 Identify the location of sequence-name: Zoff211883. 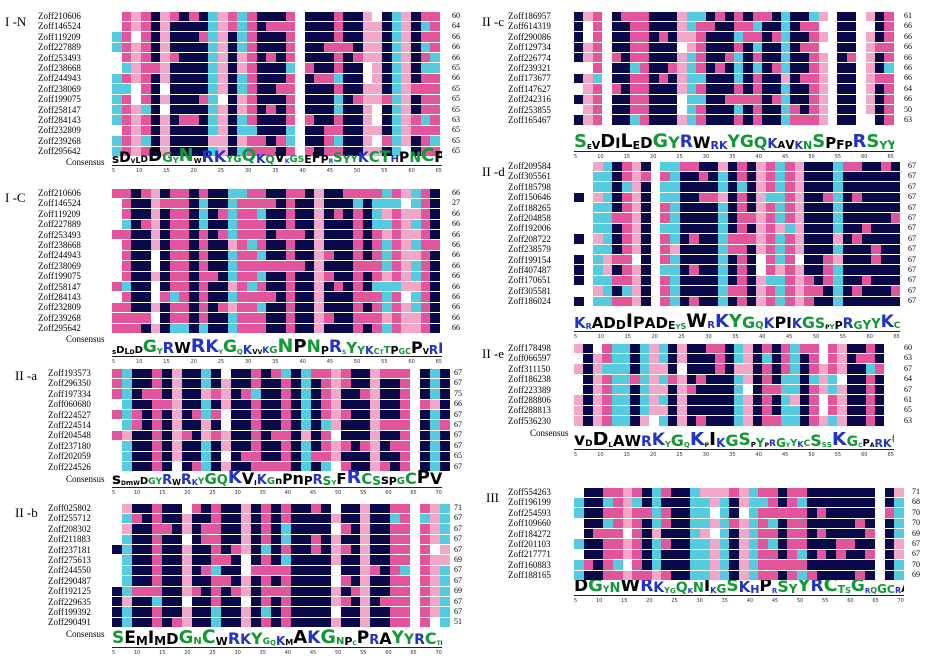
(69, 539).